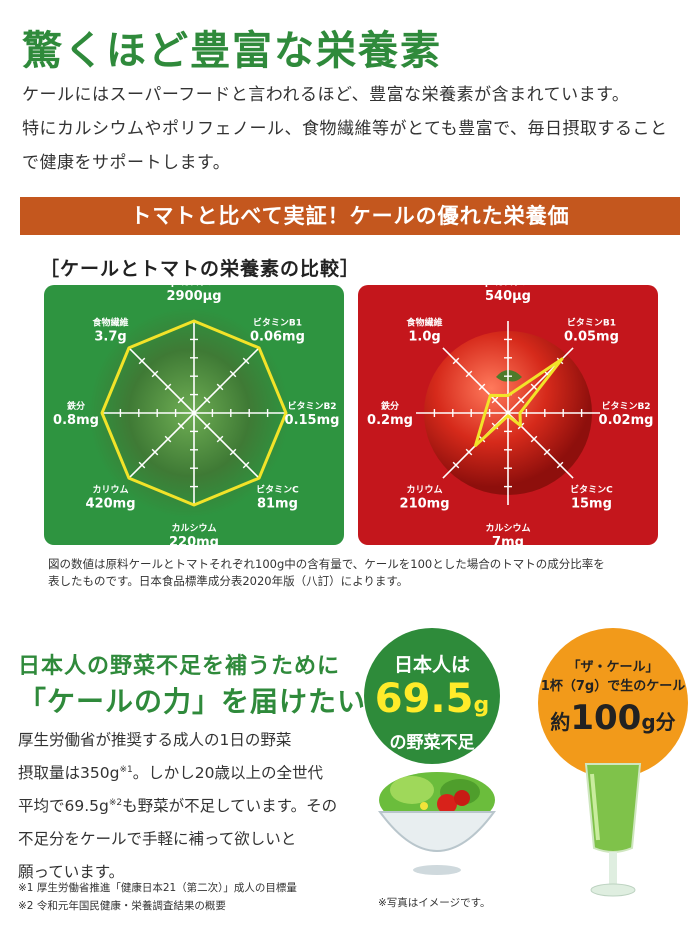 This screenshot has width=700, height=946. Describe the element at coordinates (431, 665) in the screenshot. I see `badge-green-line-1: 日本人は` at that location.